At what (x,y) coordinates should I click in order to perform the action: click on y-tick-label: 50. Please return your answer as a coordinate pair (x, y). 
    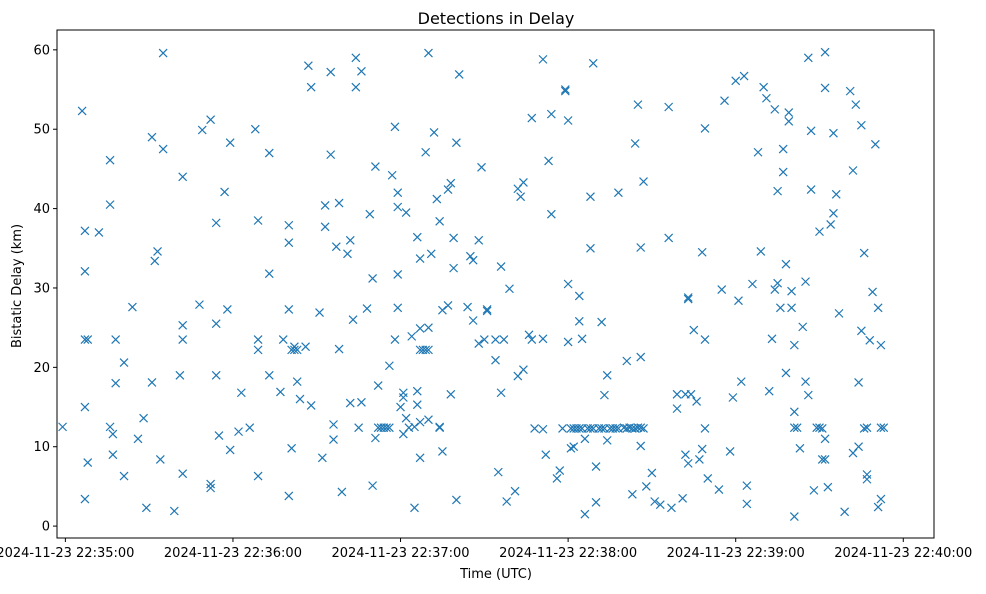
    Looking at the image, I should click on (41, 130).